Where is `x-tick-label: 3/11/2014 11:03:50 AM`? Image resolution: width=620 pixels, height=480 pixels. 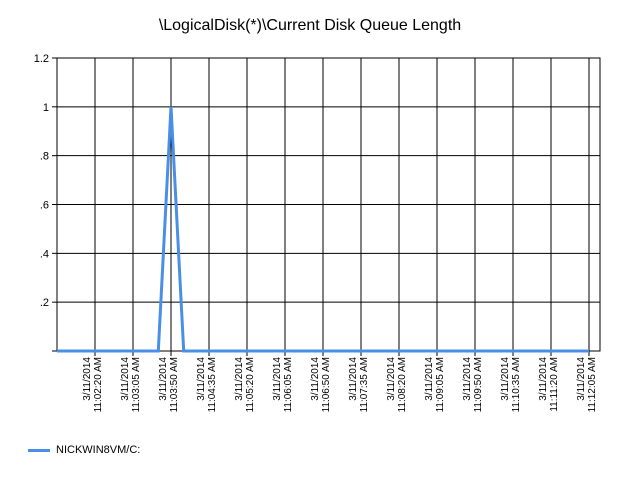 x-tick-label: 3/11/2014 11:03:50 AM is located at coordinates (169, 385).